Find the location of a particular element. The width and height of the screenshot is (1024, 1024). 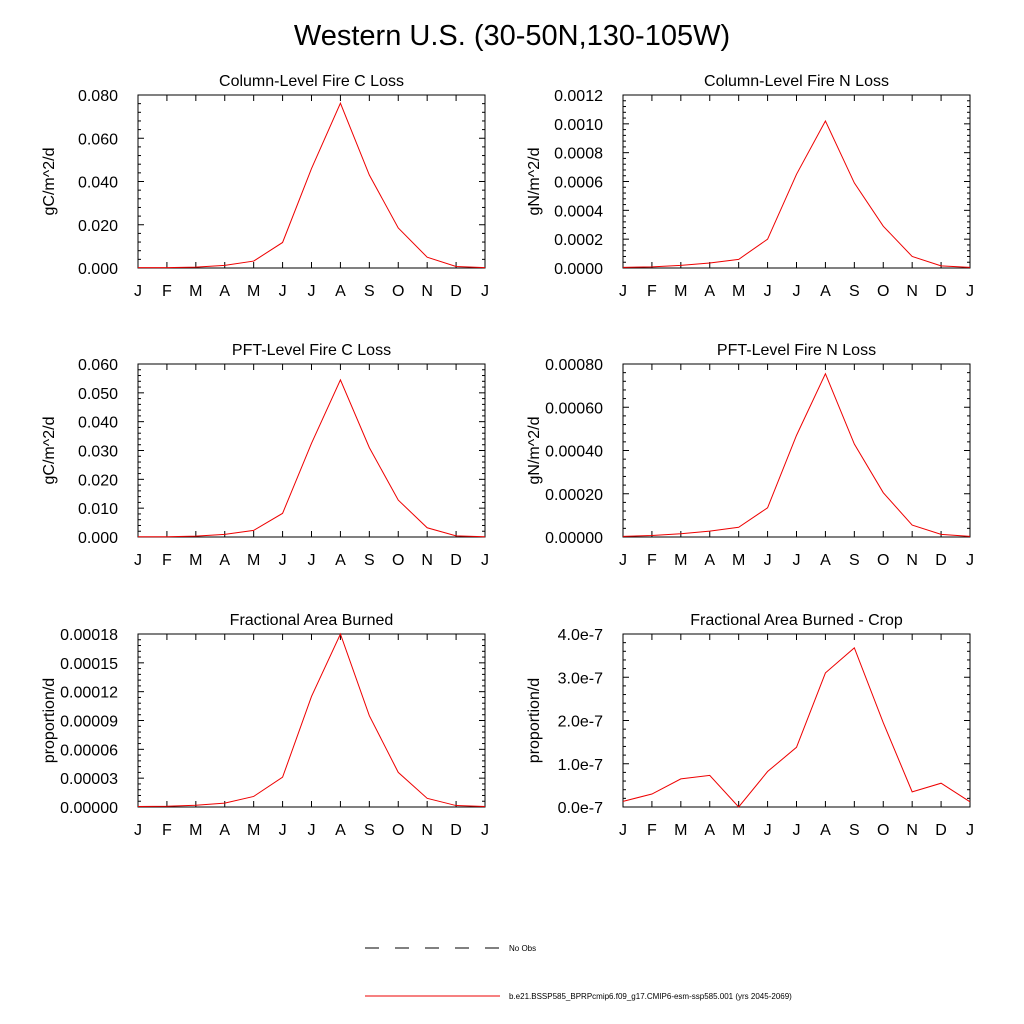

y-tick-label: 0.00060 is located at coordinates (574, 408).